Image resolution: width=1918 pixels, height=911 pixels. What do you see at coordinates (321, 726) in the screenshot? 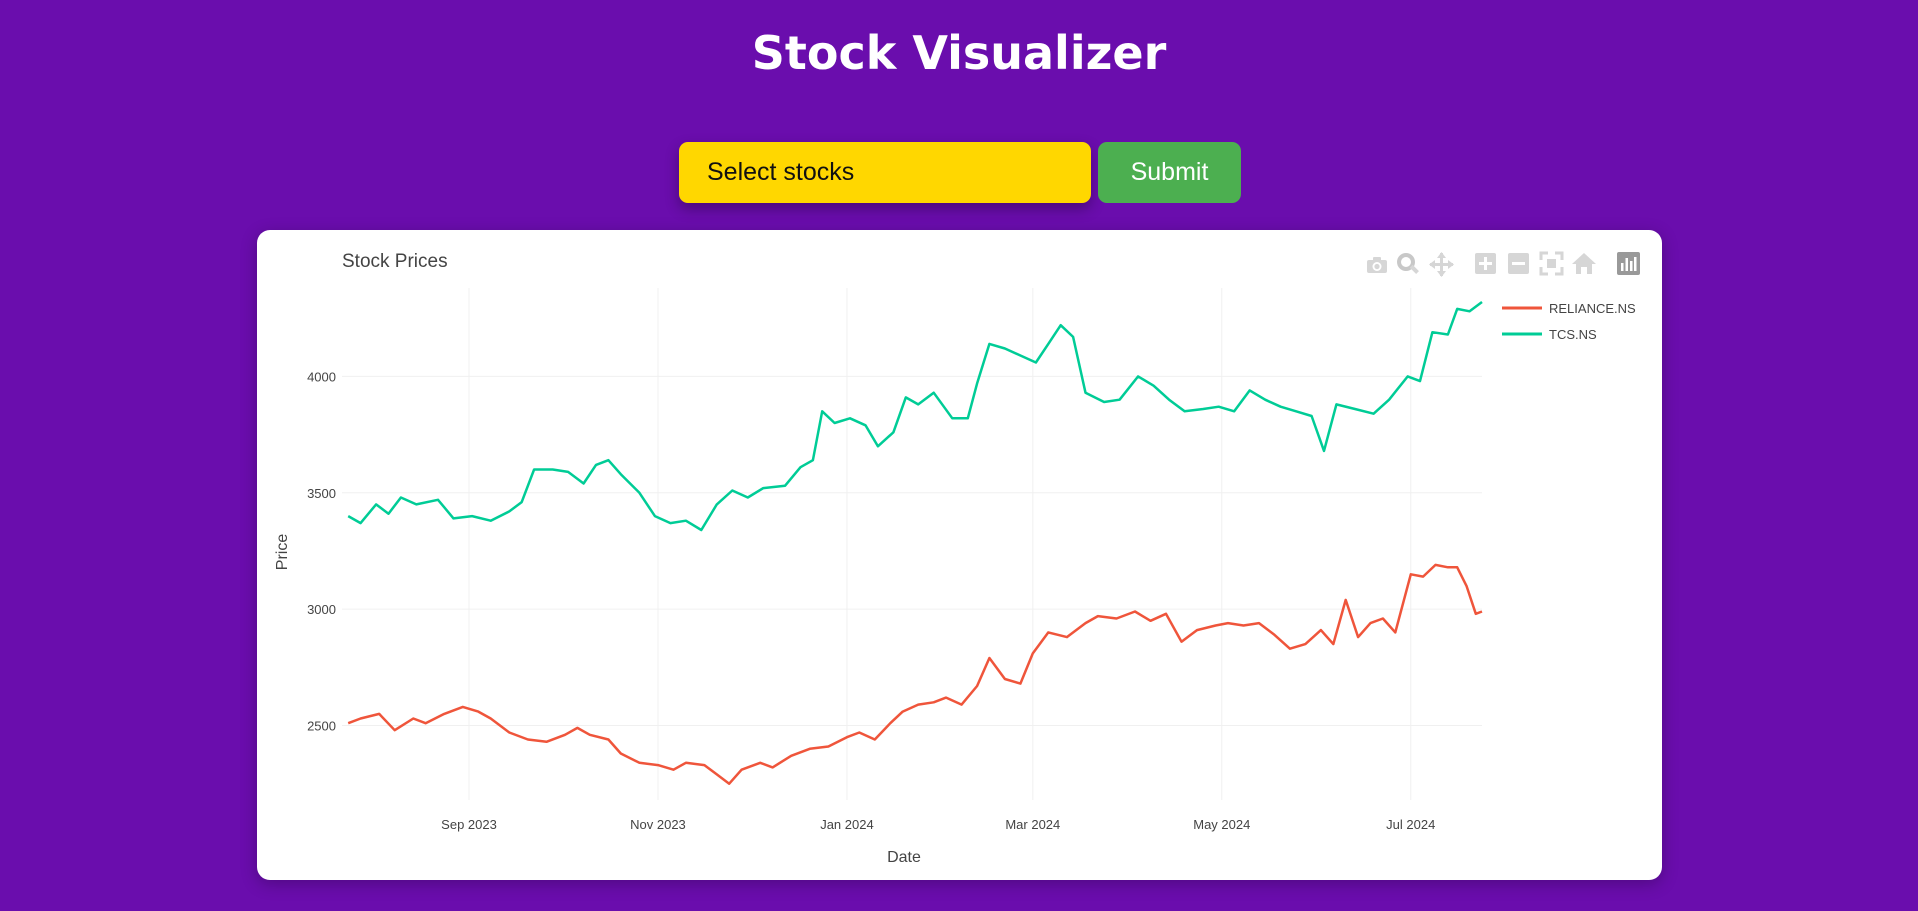
I see `y-tick-label: 2500` at bounding box center [321, 726].